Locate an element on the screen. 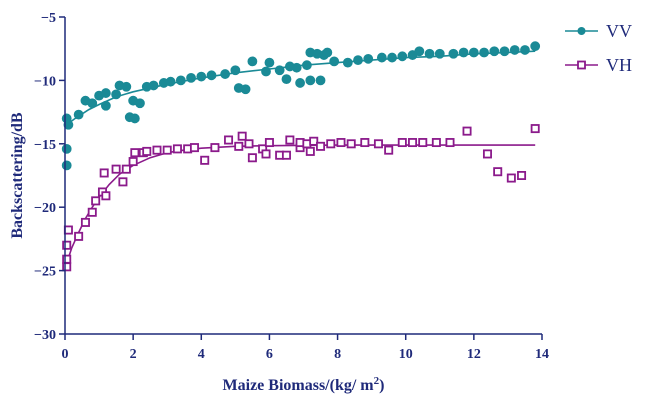 The width and height of the screenshot is (650, 406). x-axis-title-sup: 2 is located at coordinates (377, 381).